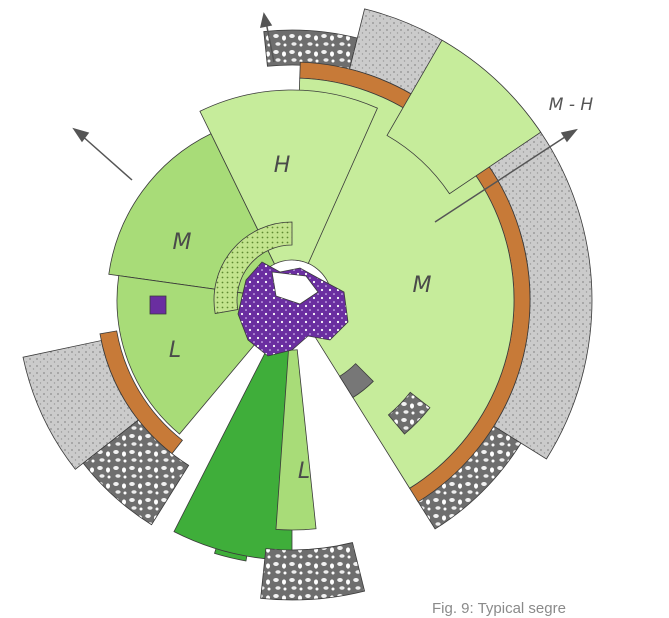 The image size is (669, 618). Describe the element at coordinates (464, 117) in the screenshot. I see `sector-m-h` at that location.